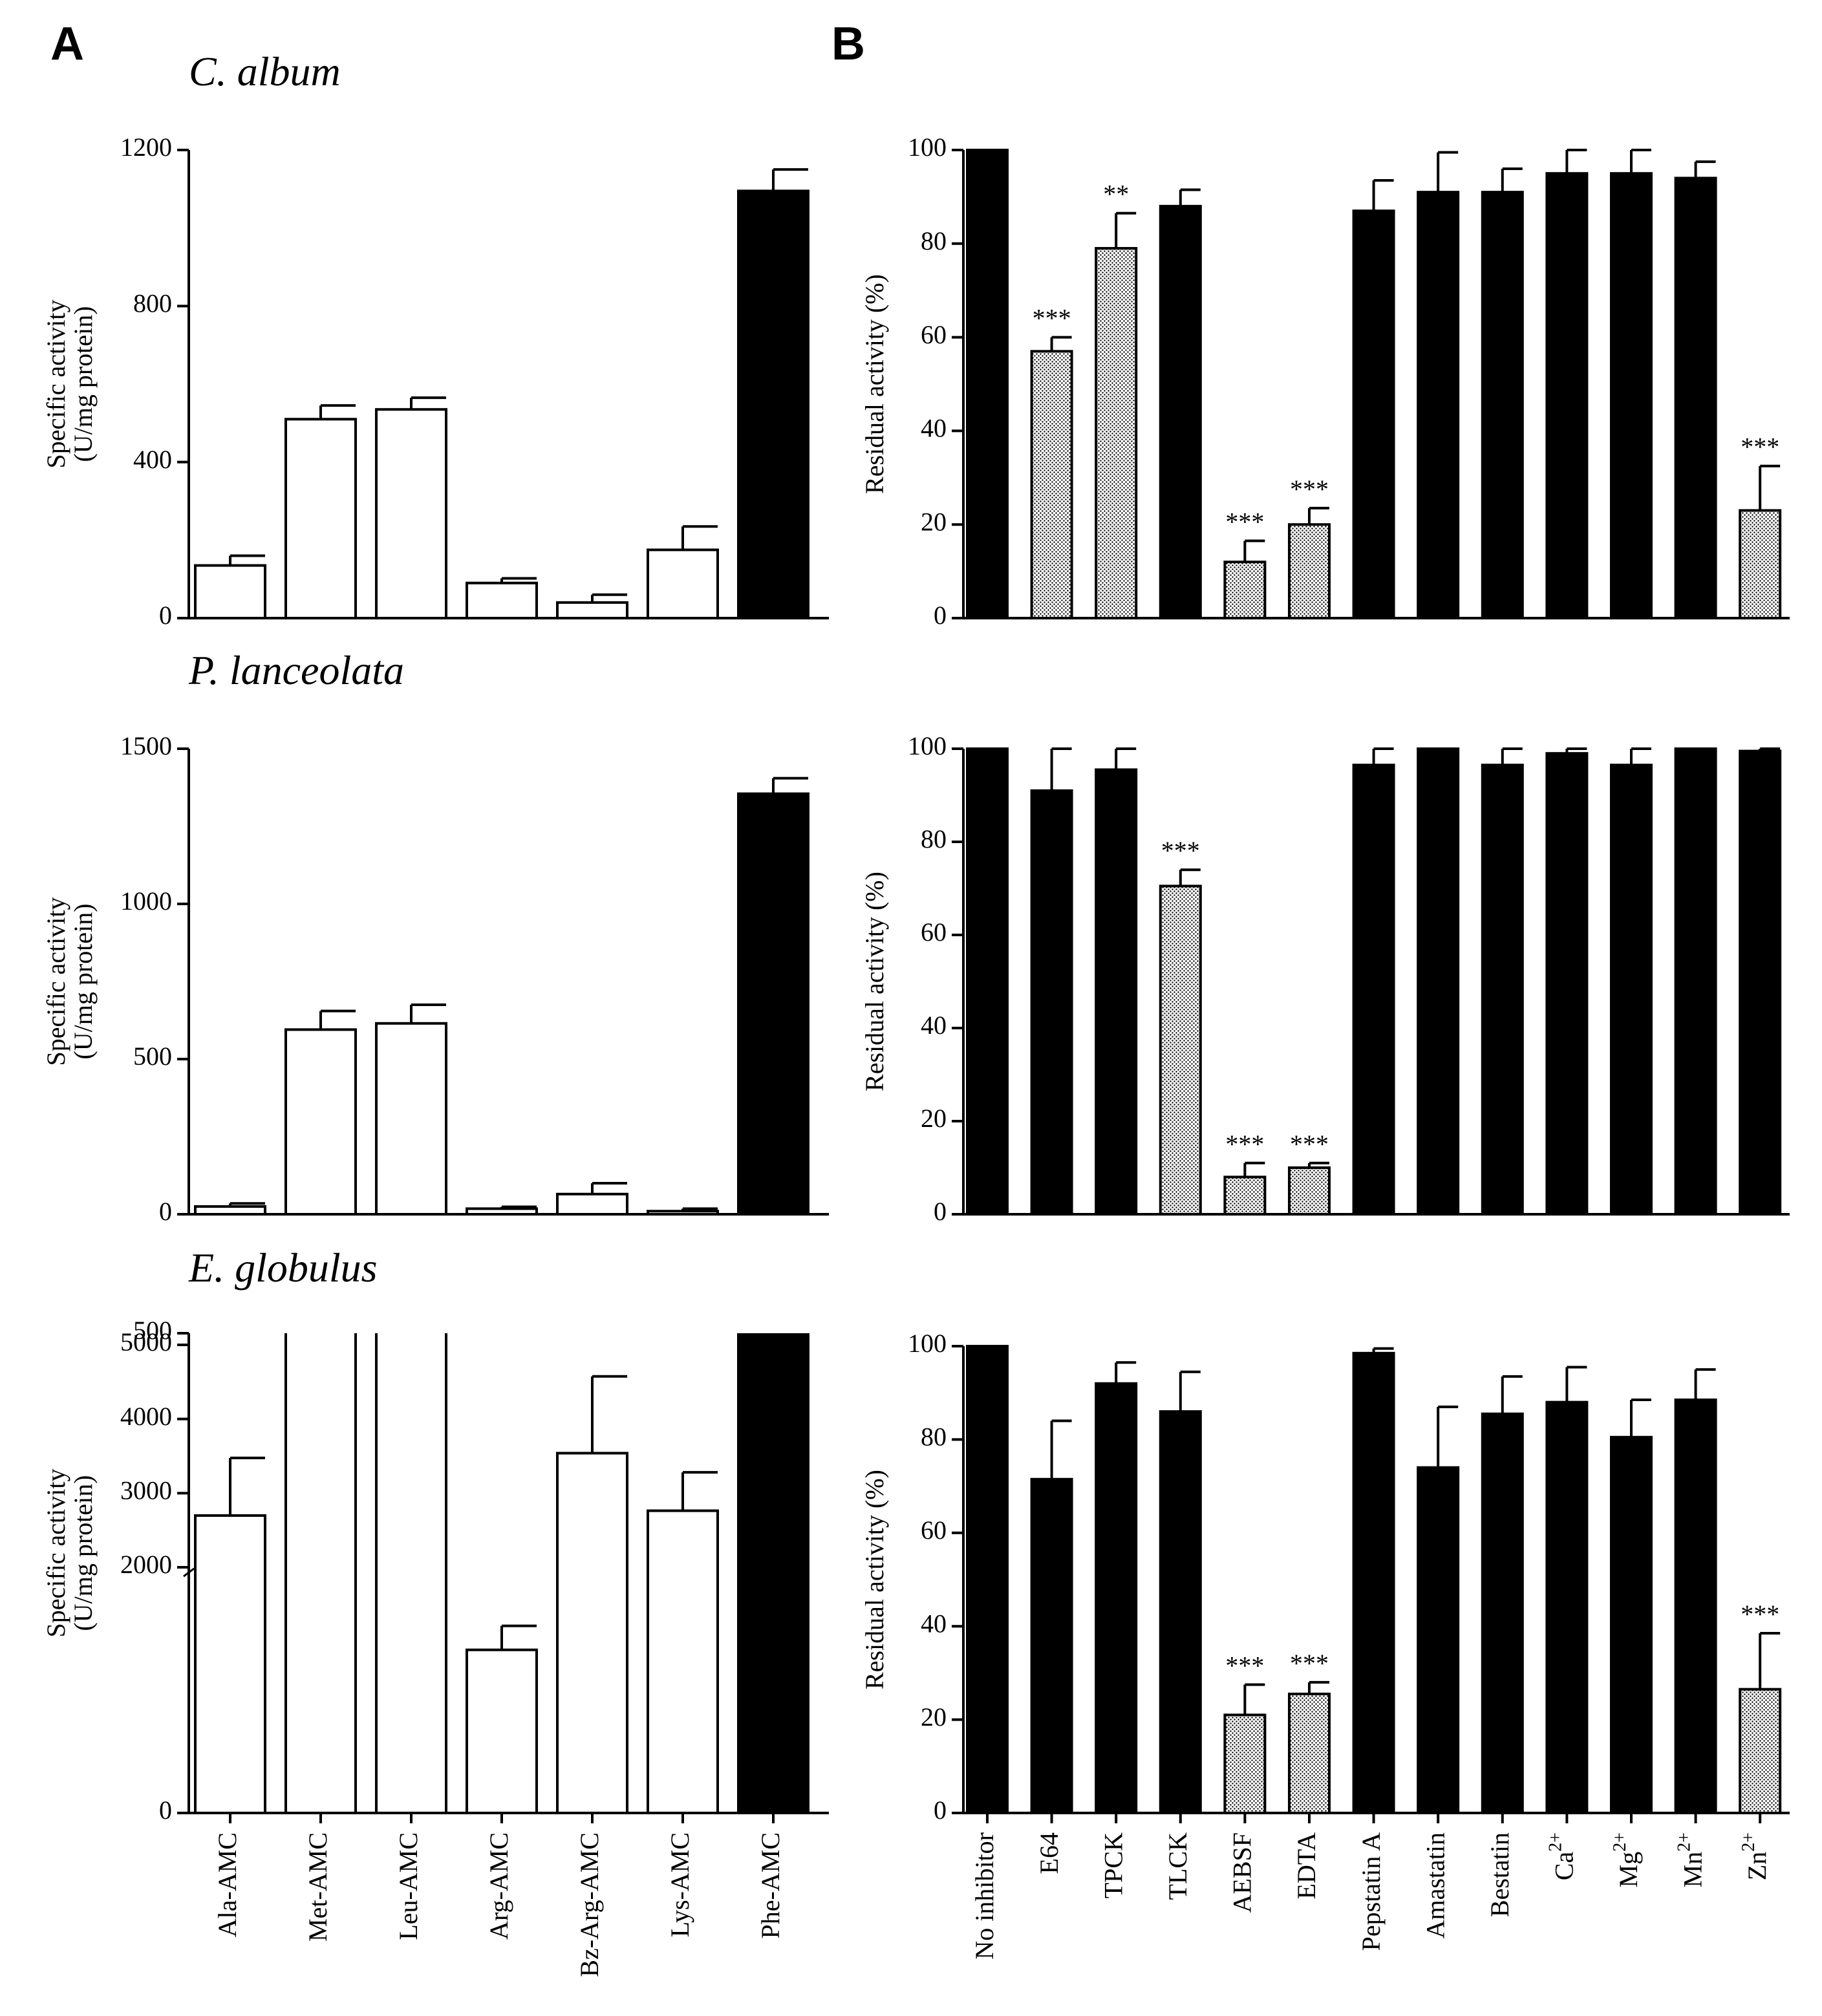 This screenshot has width=1822, height=2016. I want to click on x-tick-label-text: Mn, so click(1693, 1870).